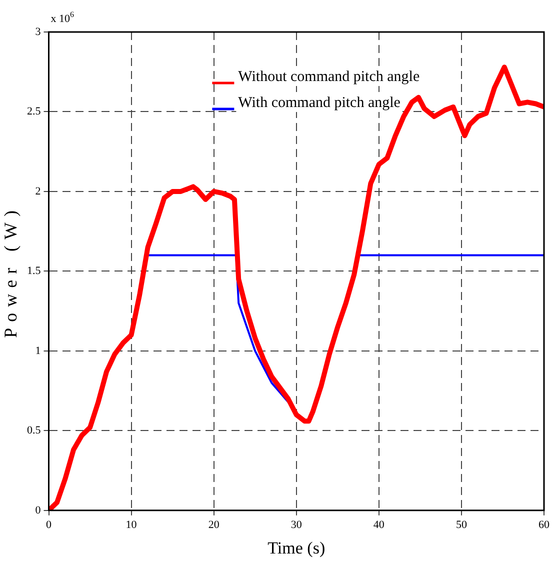  I want to click on x-tick-label: 40, so click(379, 524).